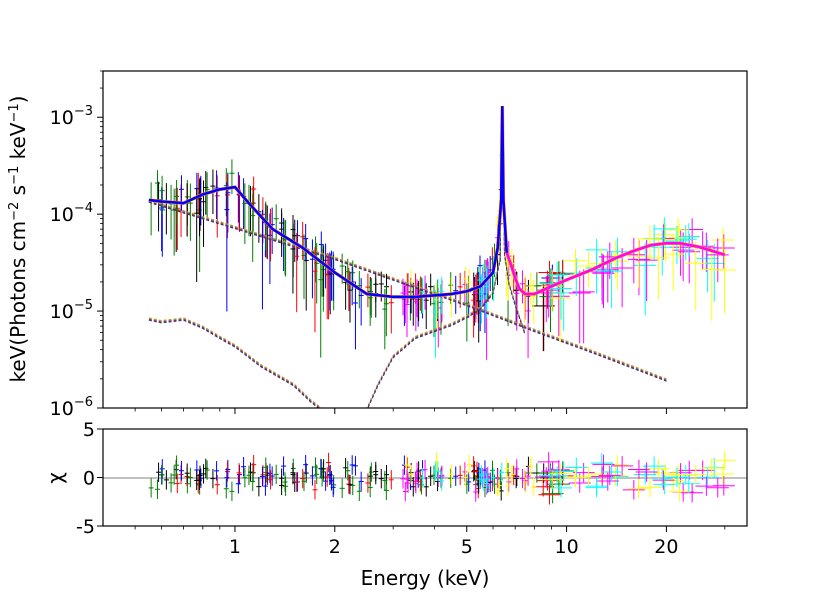 Image resolution: width=830 pixels, height=593 pixels. Describe the element at coordinates (71, 310) in the screenshot. I see `y-tick-label: 10⁻⁵` at that location.